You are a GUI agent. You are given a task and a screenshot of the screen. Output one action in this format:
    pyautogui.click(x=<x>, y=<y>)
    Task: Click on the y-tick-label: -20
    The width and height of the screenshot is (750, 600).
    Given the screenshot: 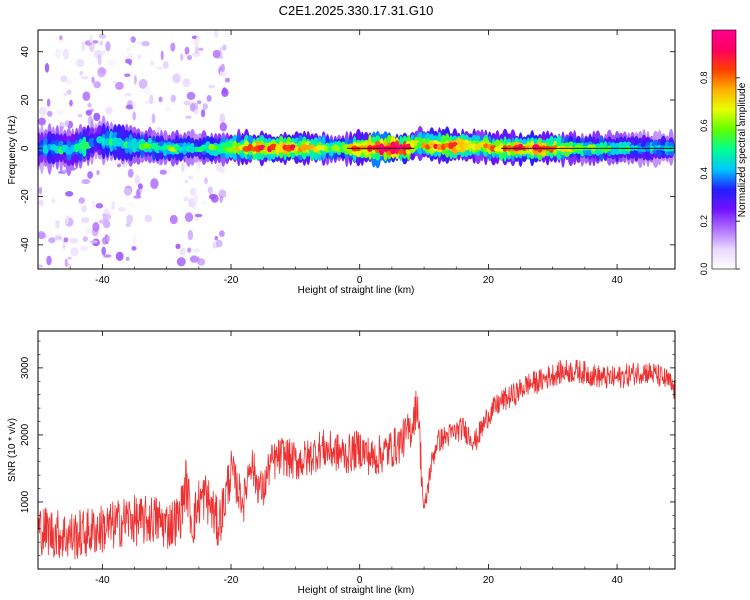 What is the action you would take?
    pyautogui.click(x=25, y=196)
    